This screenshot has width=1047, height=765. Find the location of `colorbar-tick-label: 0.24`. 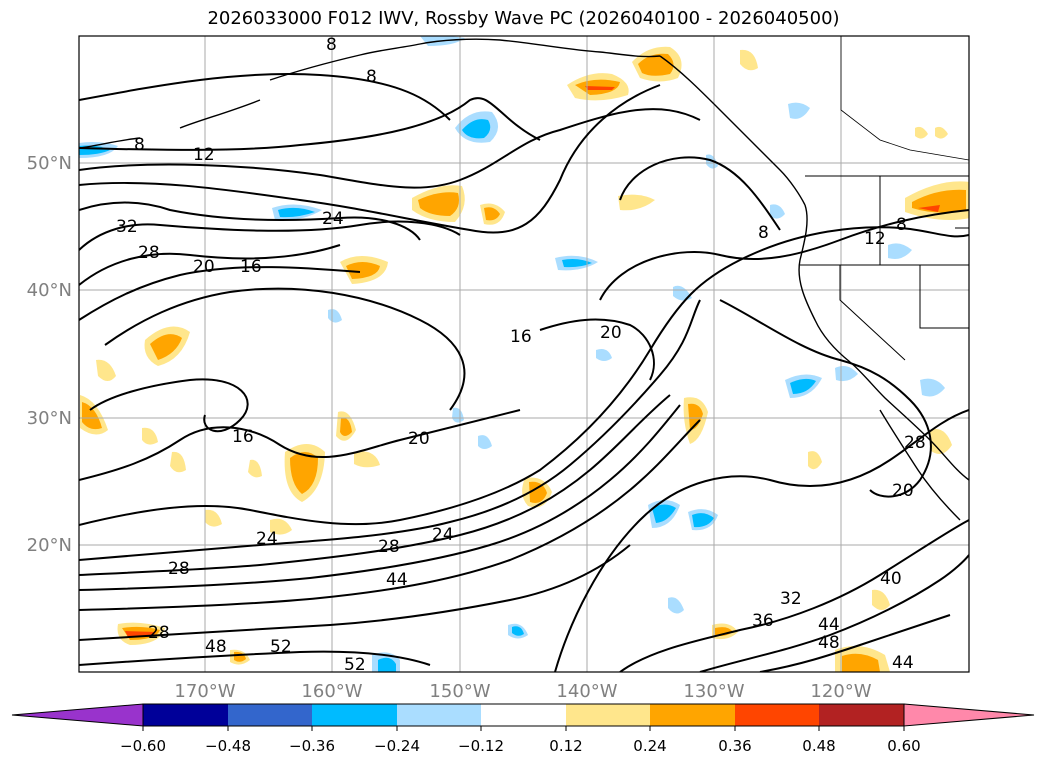

colorbar-tick-label: 0.24 is located at coordinates (649, 746).